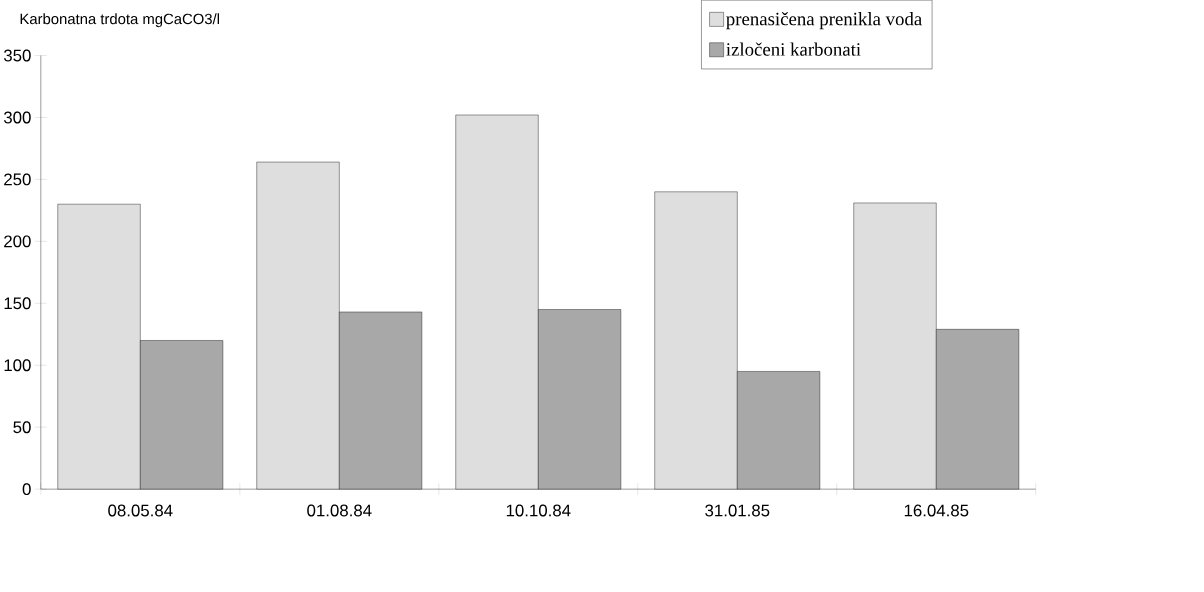 The height and width of the screenshot is (592, 1204). I want to click on x-tick-label: 01.08.84, so click(339, 510).